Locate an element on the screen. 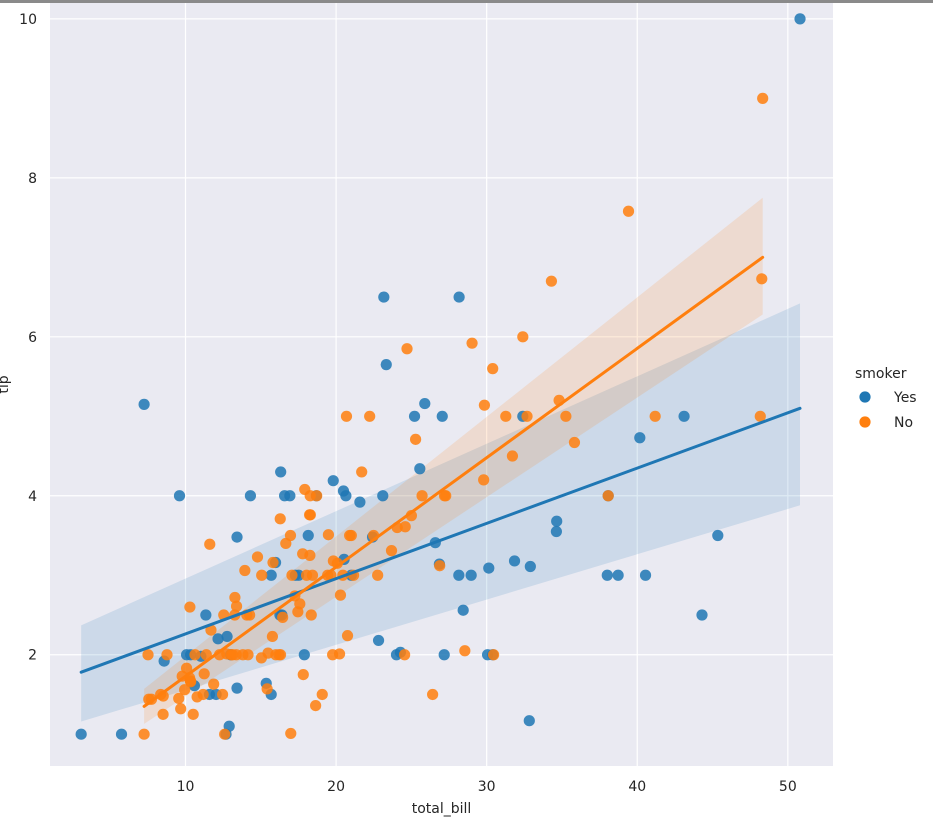 The width and height of the screenshot is (933, 828). y-axis-label: tip is located at coordinates (6, 384).